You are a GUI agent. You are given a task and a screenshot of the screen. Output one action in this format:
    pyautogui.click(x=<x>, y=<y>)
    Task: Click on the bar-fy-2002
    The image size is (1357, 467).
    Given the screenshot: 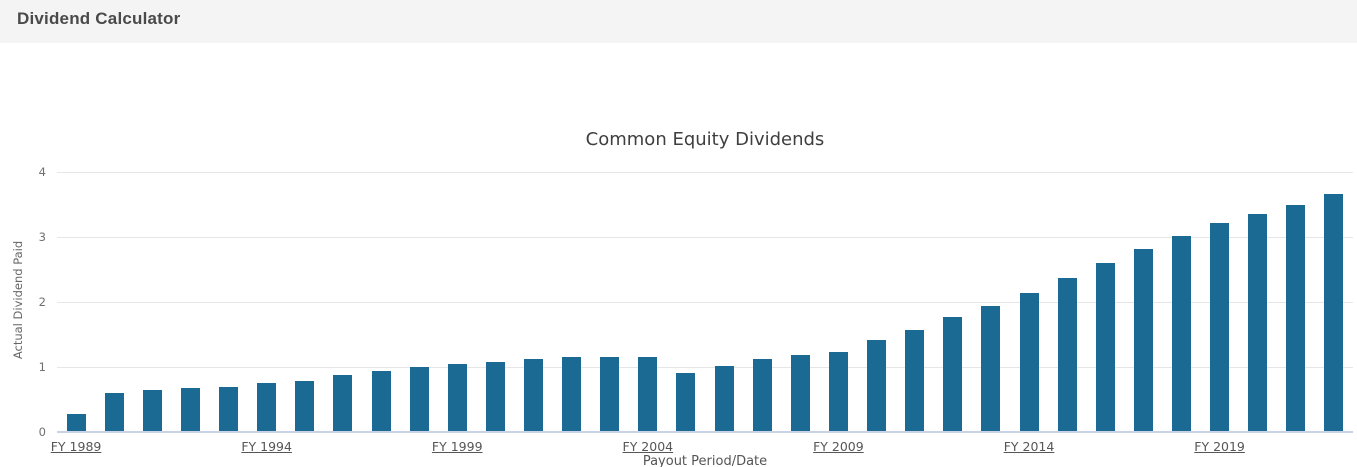 What is the action you would take?
    pyautogui.click(x=572, y=394)
    